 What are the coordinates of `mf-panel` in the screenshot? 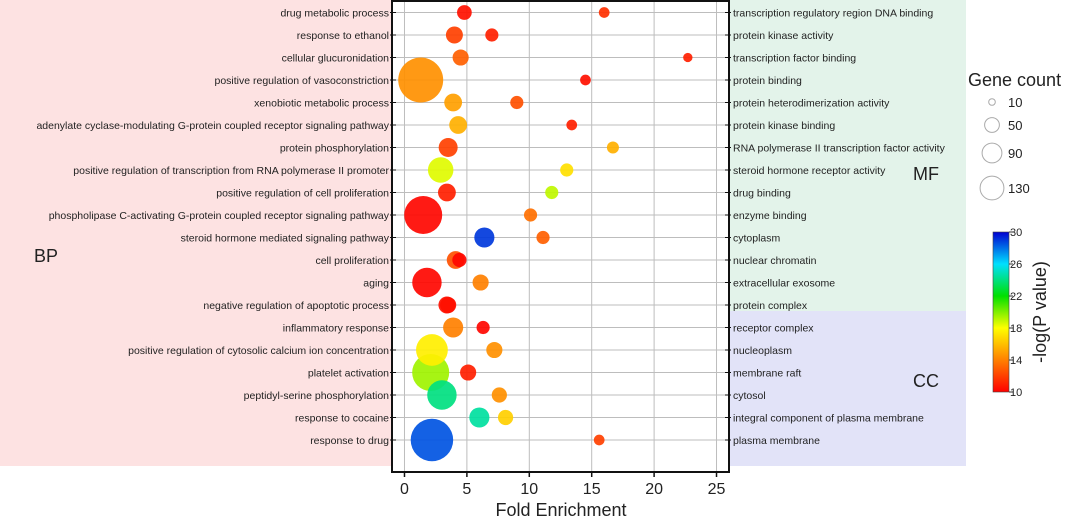 It's located at (847, 155).